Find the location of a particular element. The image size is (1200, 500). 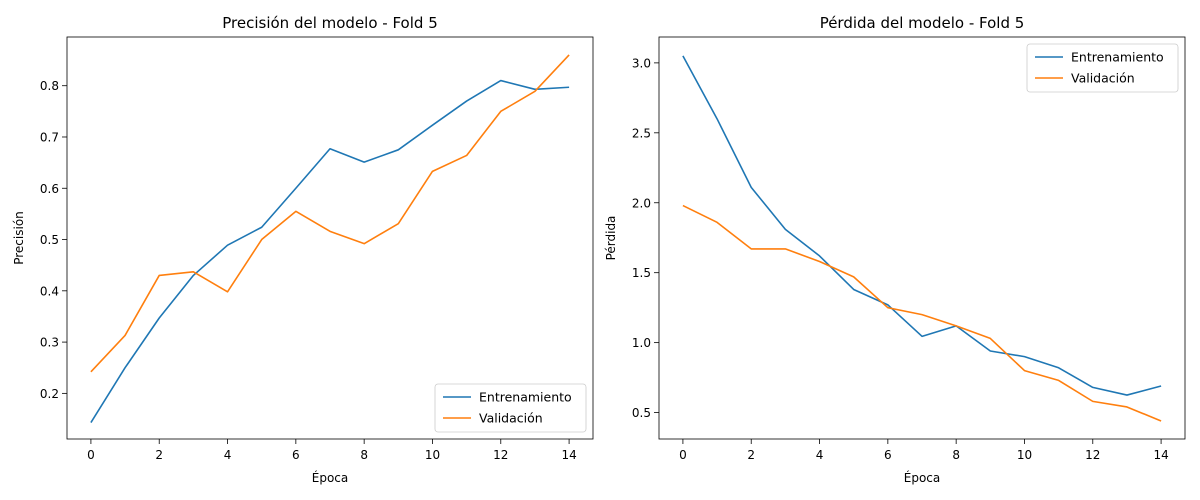

y-tick-label: 2.5 is located at coordinates (641, 133).